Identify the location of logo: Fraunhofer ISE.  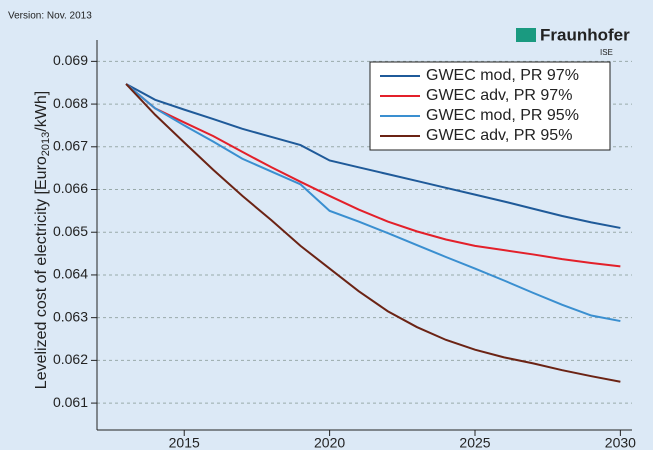
(573, 41).